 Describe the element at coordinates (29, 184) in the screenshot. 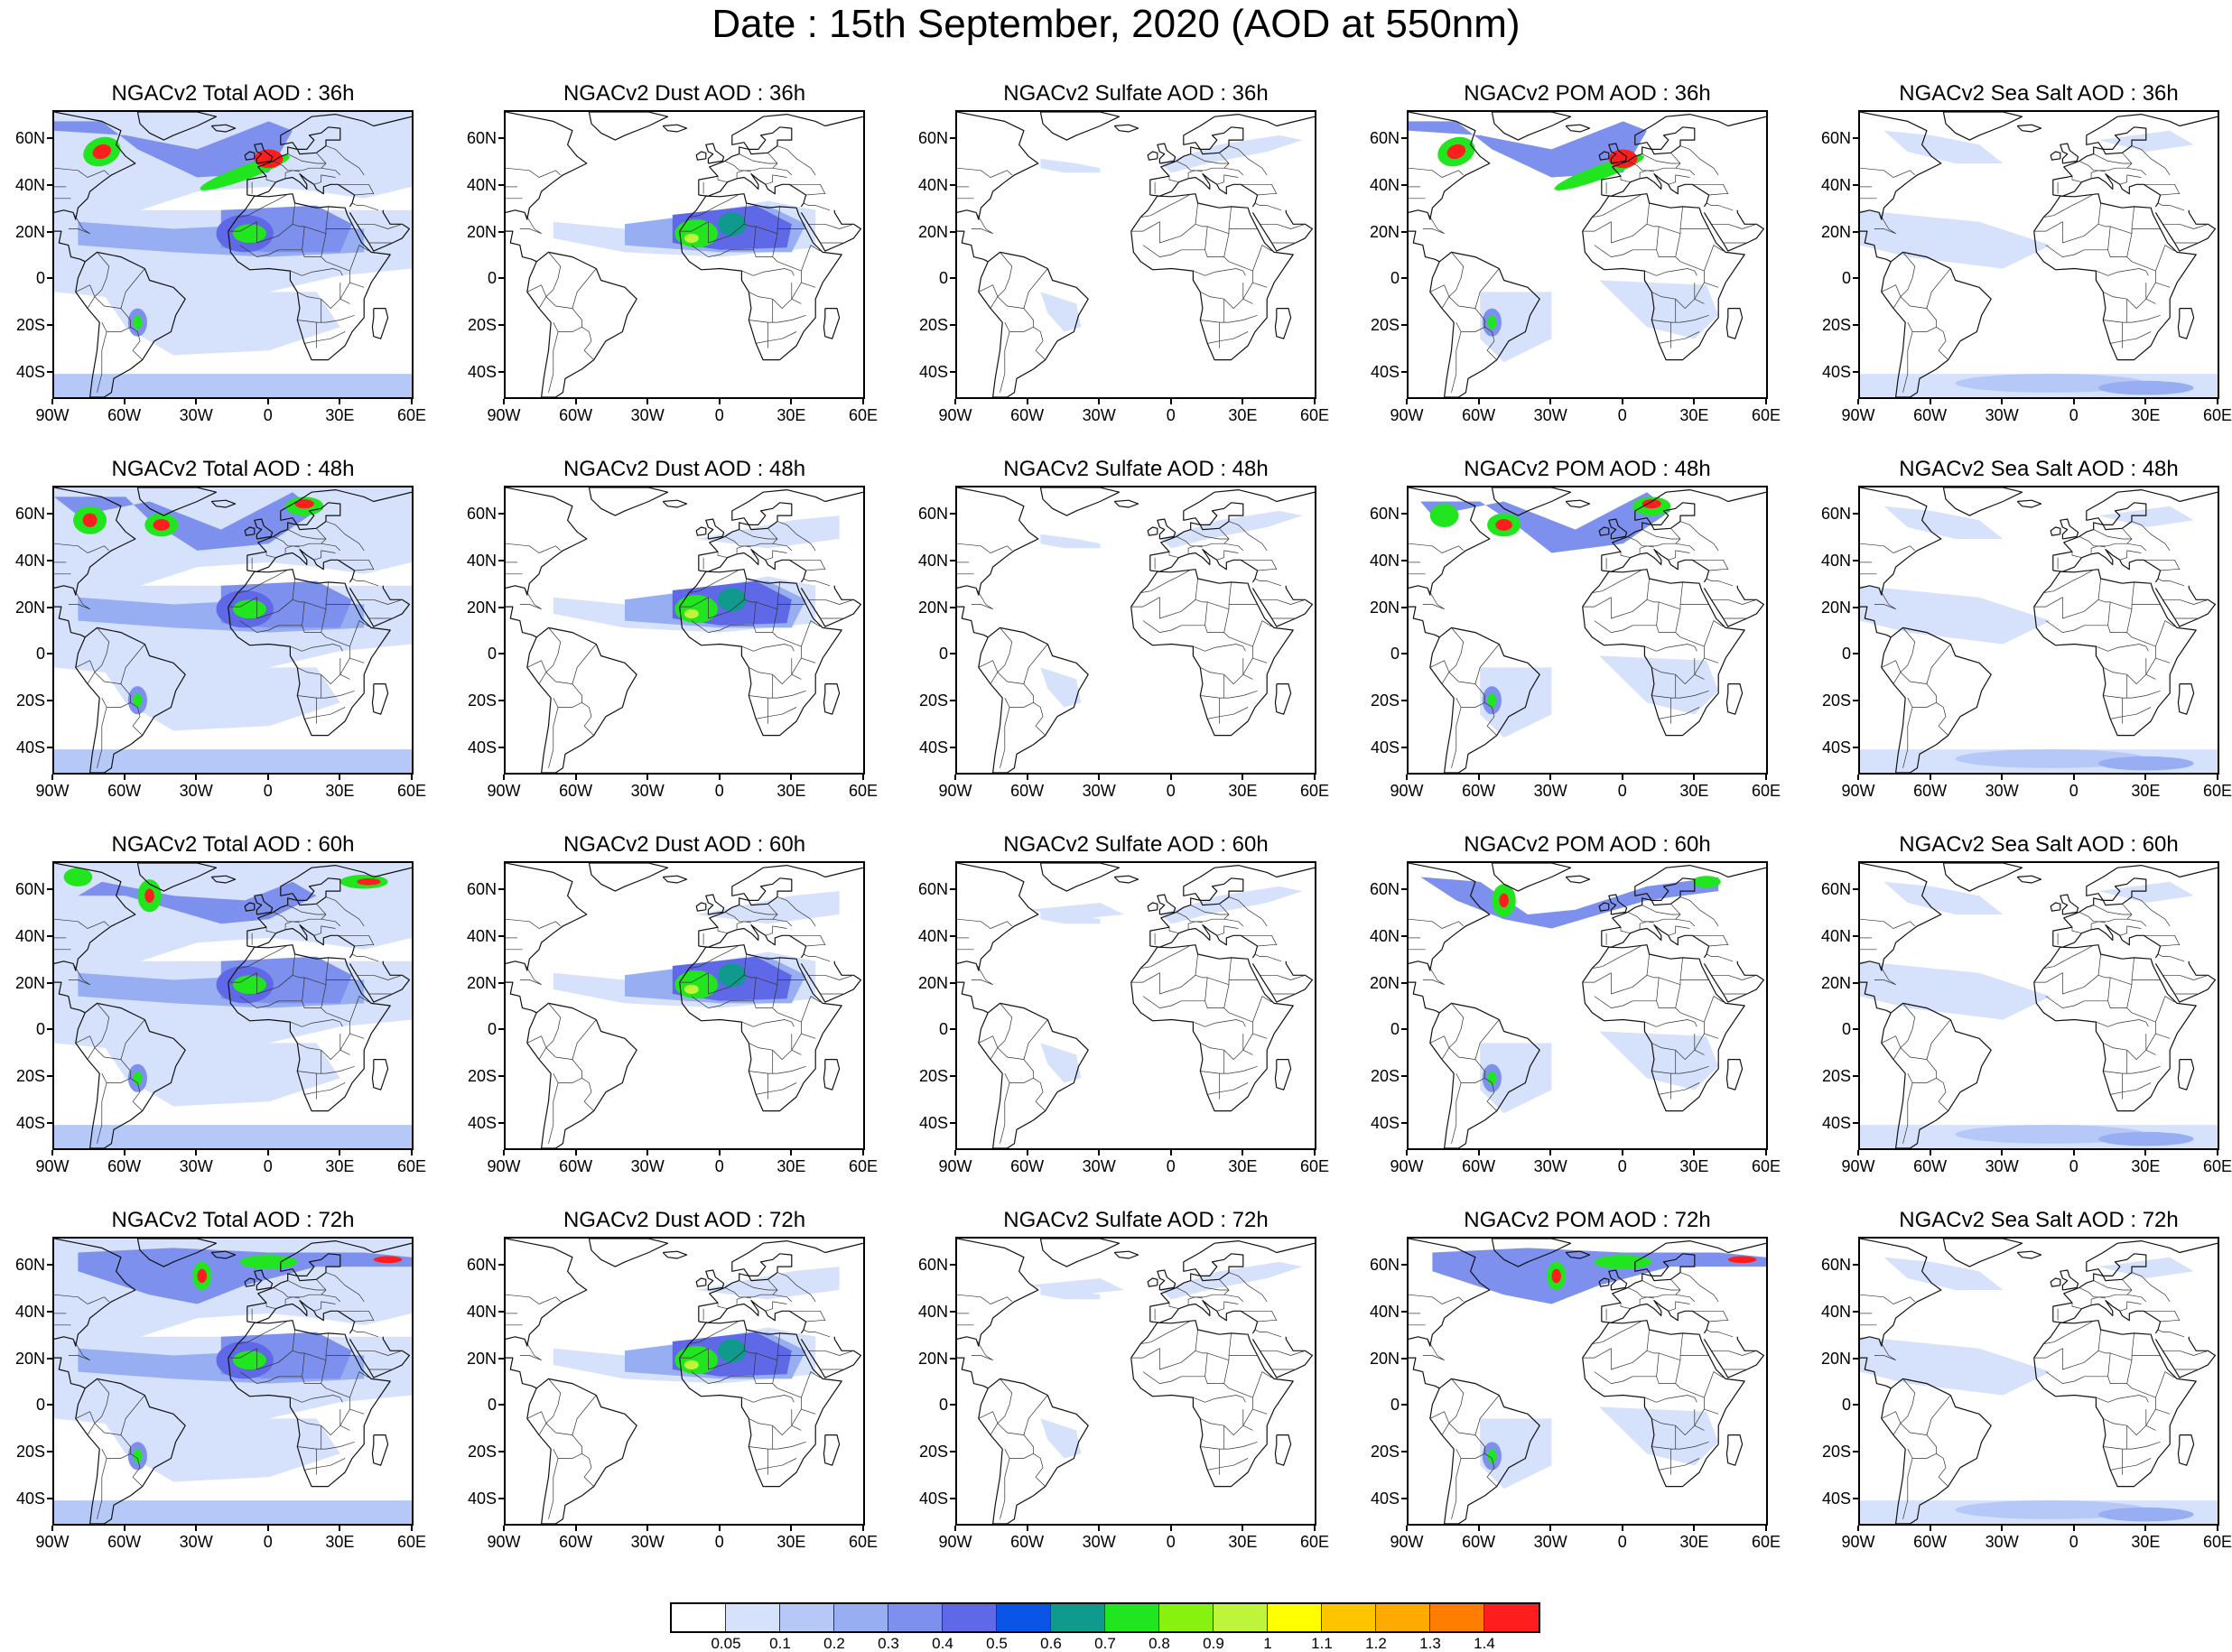

I see `latitude-label: 40N` at that location.